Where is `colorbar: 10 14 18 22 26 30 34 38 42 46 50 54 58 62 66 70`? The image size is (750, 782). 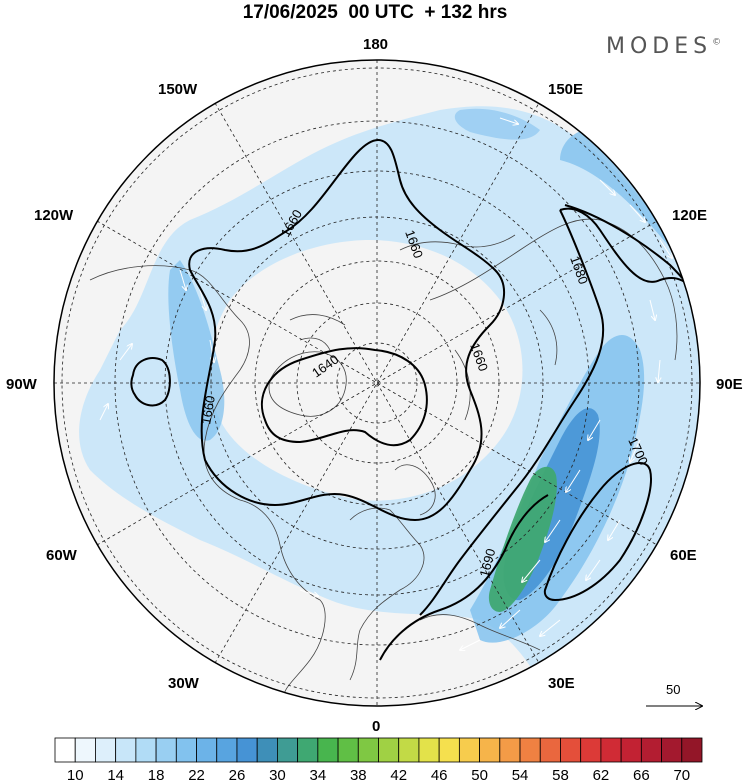 colorbar: 10 14 18 22 26 30 34 38 42 46 50 54 58 62 66 70 is located at coordinates (378, 759).